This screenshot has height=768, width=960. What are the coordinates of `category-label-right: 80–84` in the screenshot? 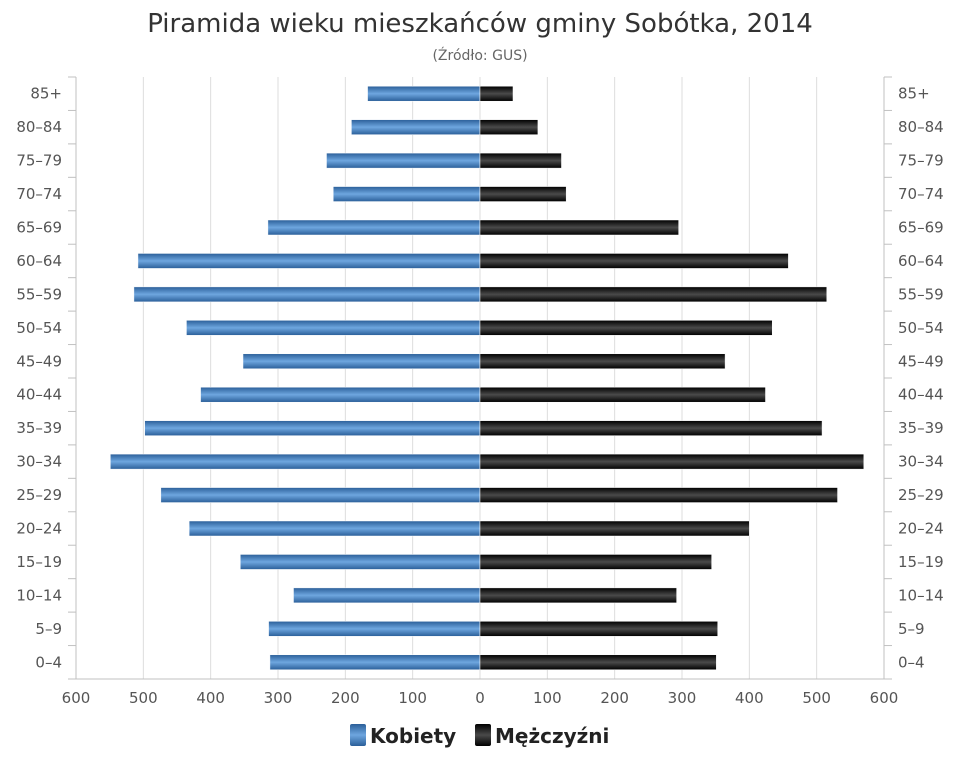 It's located at (921, 127).